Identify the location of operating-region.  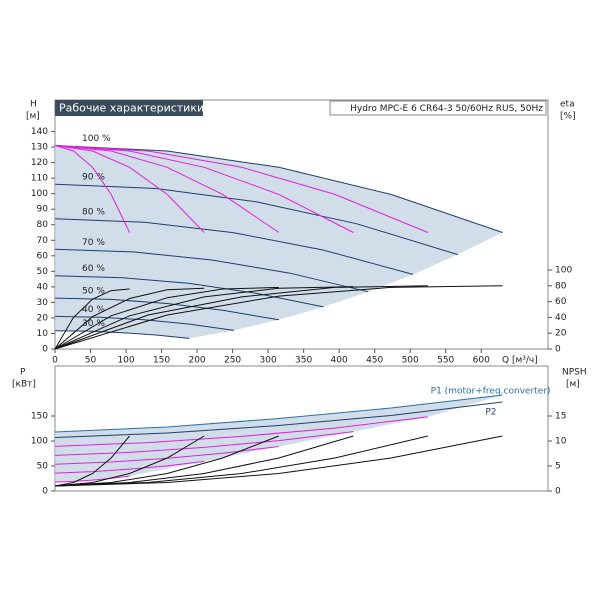
(279, 439).